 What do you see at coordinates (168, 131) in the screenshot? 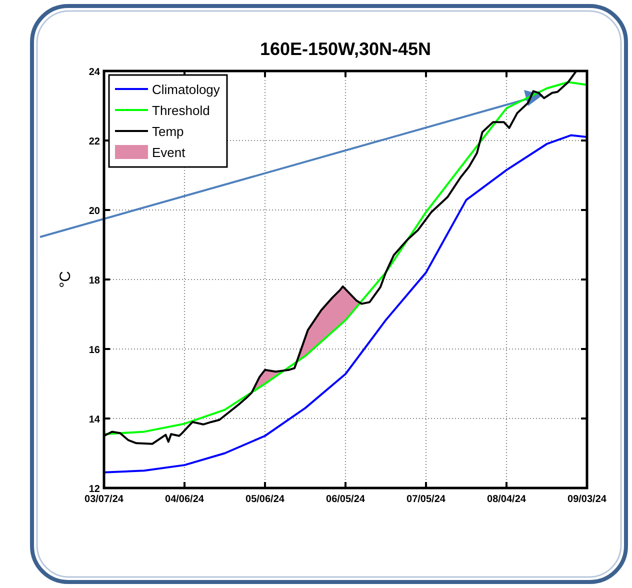
I see `legend-label: Temp` at bounding box center [168, 131].